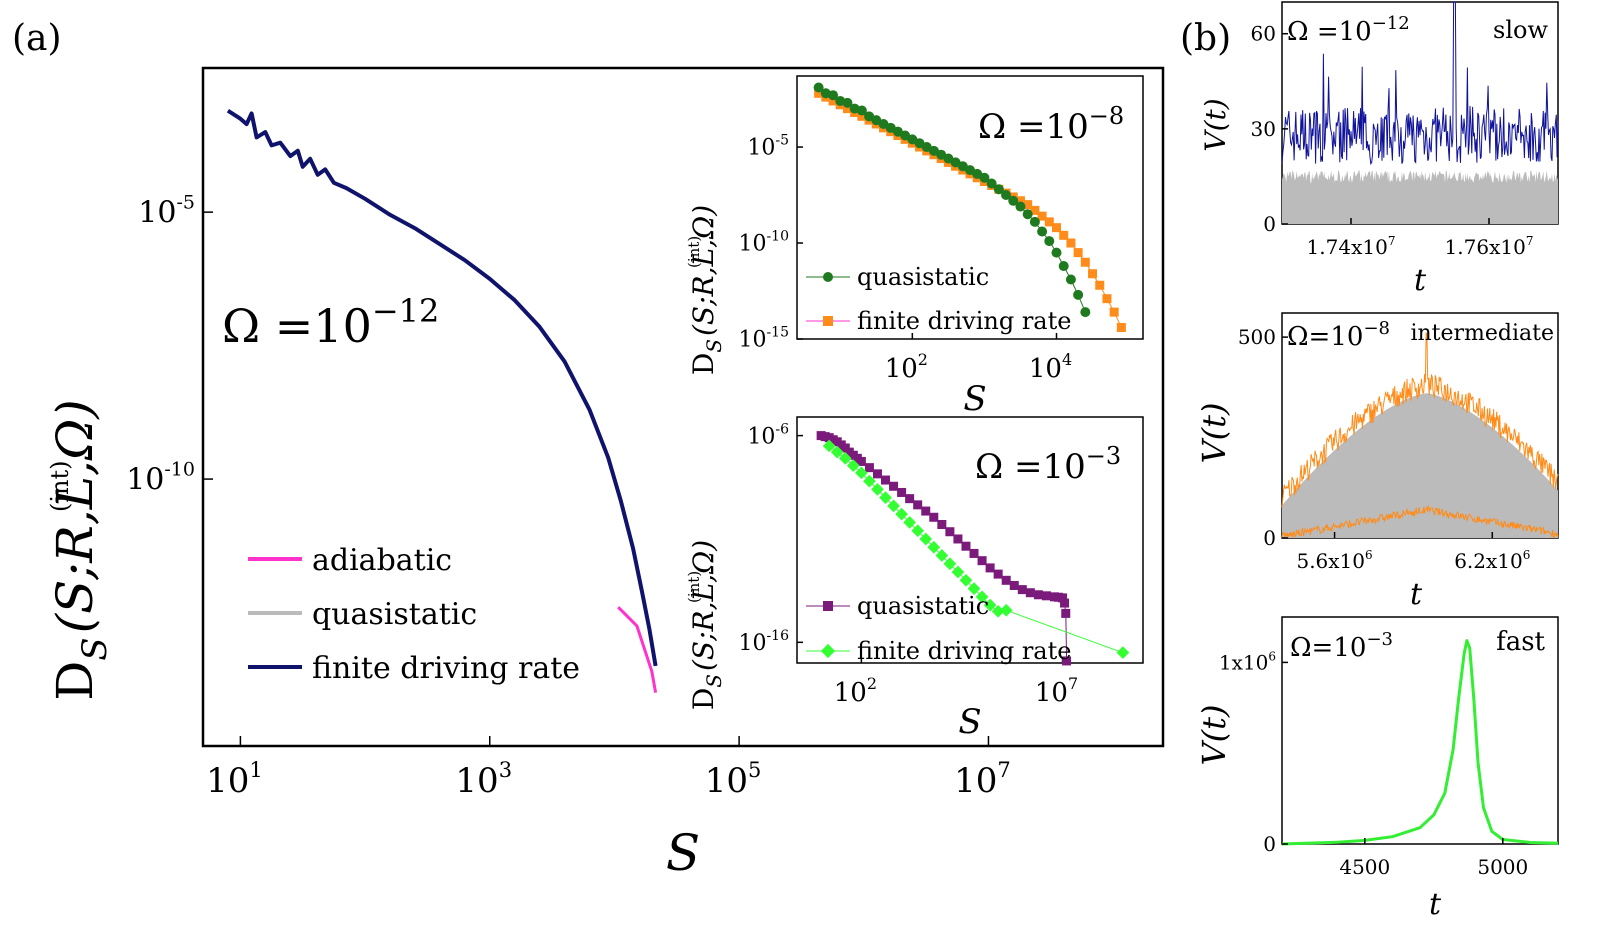 The height and width of the screenshot is (928, 1601). What do you see at coordinates (1488, 561) in the screenshot?
I see `ts_intermediate-xtick-label-label: 6.2x10` at bounding box center [1488, 561].